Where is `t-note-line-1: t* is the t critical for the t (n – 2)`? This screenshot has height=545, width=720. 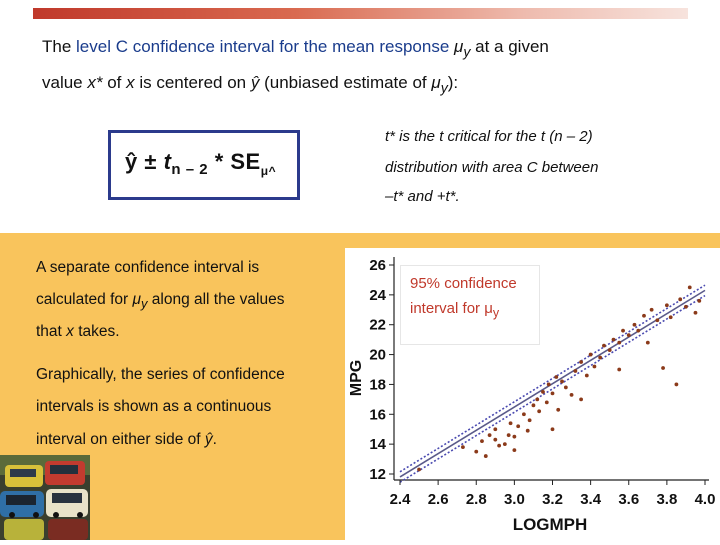
t-note-line-1: t* is the t critical for the t (n – 2) is located at coordinates (489, 136).